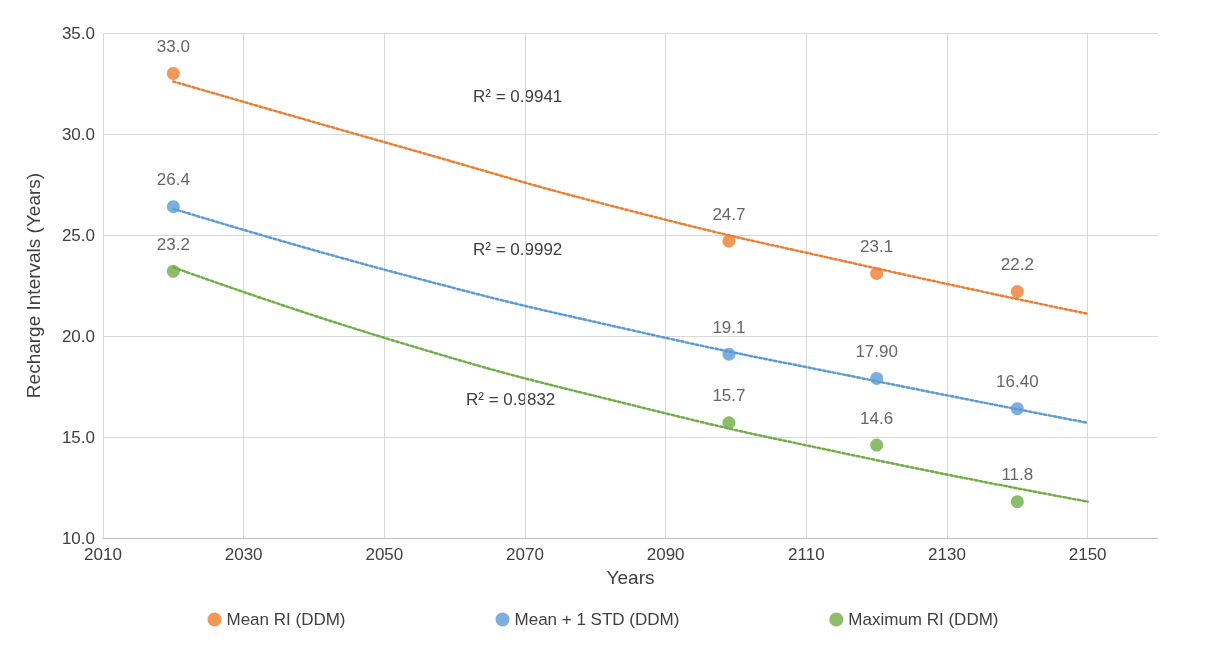  I want to click on legend-label: Maximum RI (DDM), so click(923, 619).